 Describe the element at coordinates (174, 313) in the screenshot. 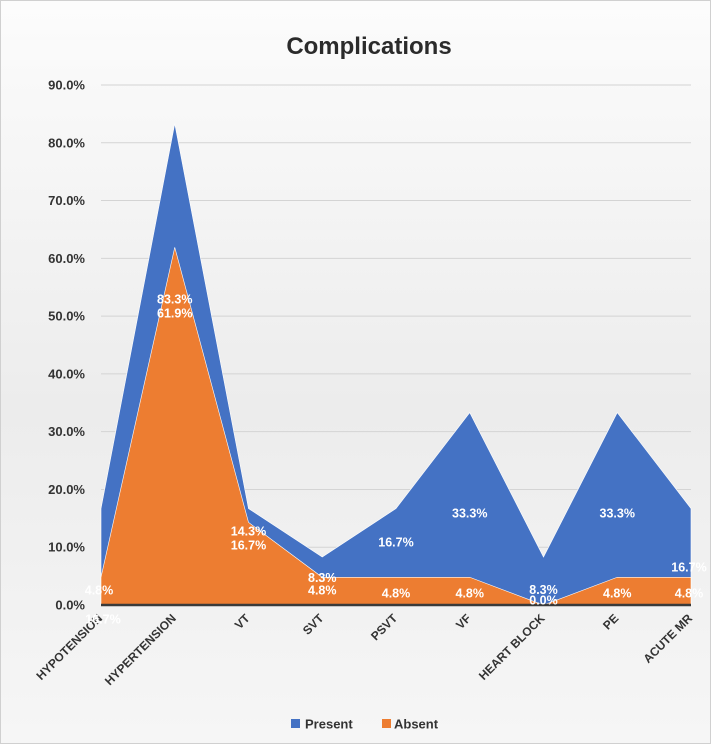

I see `data-label-absent: 61.9%` at that location.